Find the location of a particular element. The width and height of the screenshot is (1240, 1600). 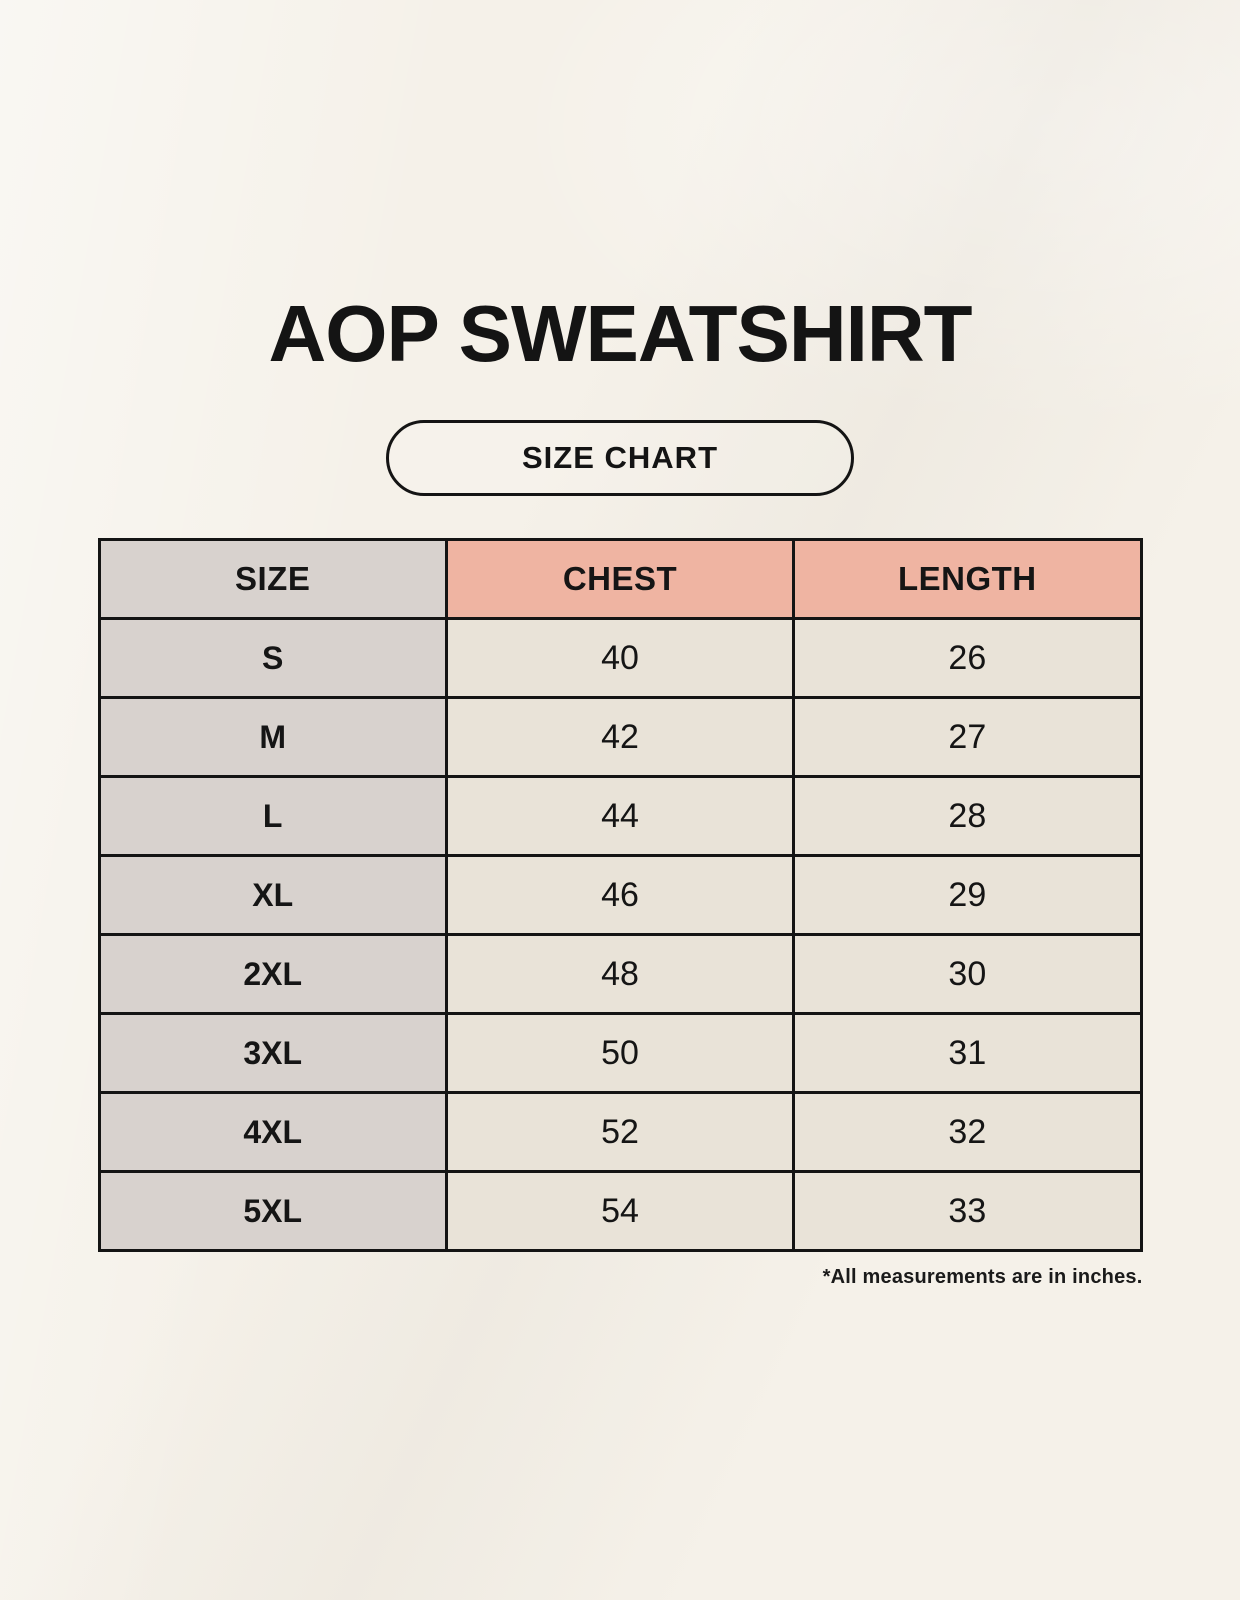

chest-cell: 44 is located at coordinates (620, 816).